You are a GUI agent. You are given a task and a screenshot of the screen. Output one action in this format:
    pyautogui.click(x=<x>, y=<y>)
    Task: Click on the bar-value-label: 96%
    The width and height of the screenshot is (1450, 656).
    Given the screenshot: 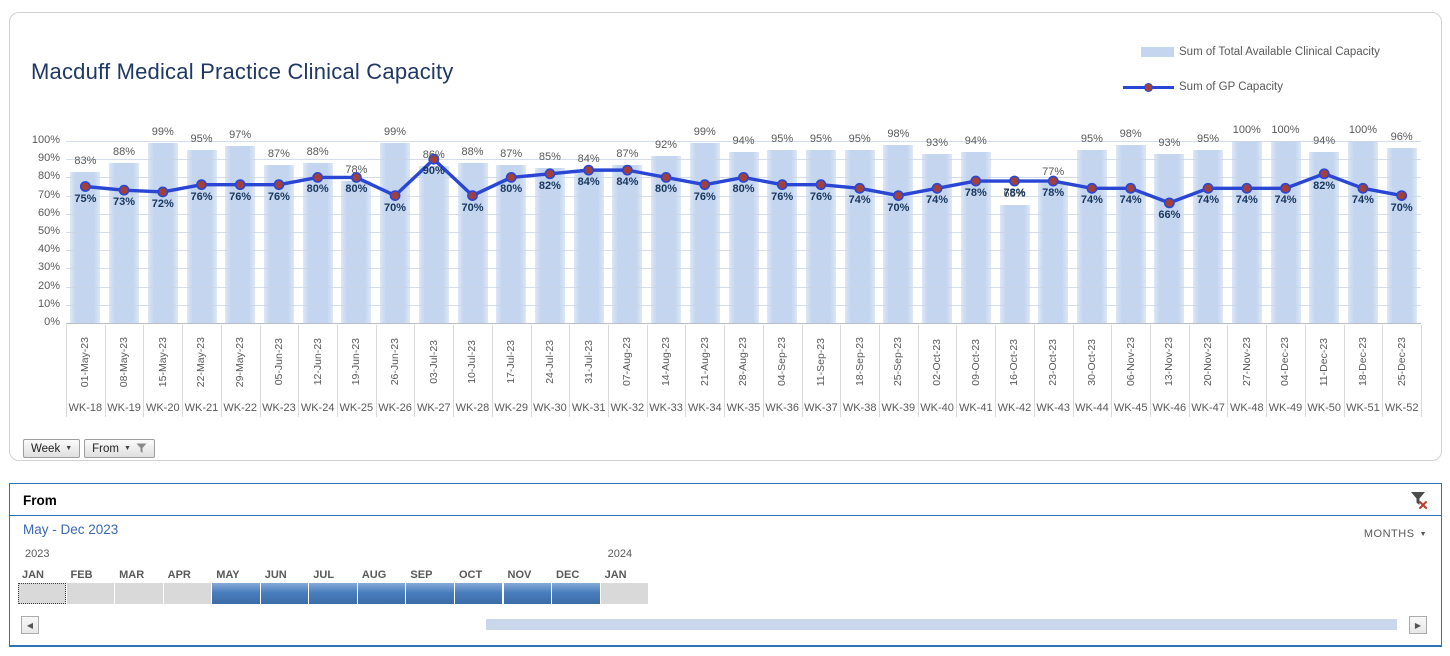 What is the action you would take?
    pyautogui.click(x=1401, y=137)
    